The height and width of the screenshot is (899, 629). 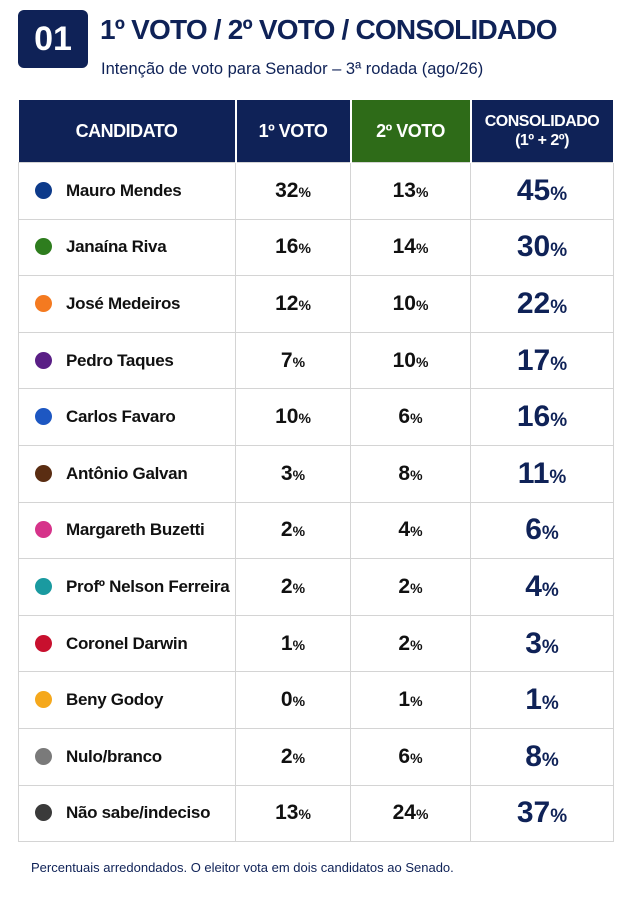 I want to click on candidate-name: Profº Nelson Ferreira, so click(x=148, y=586).